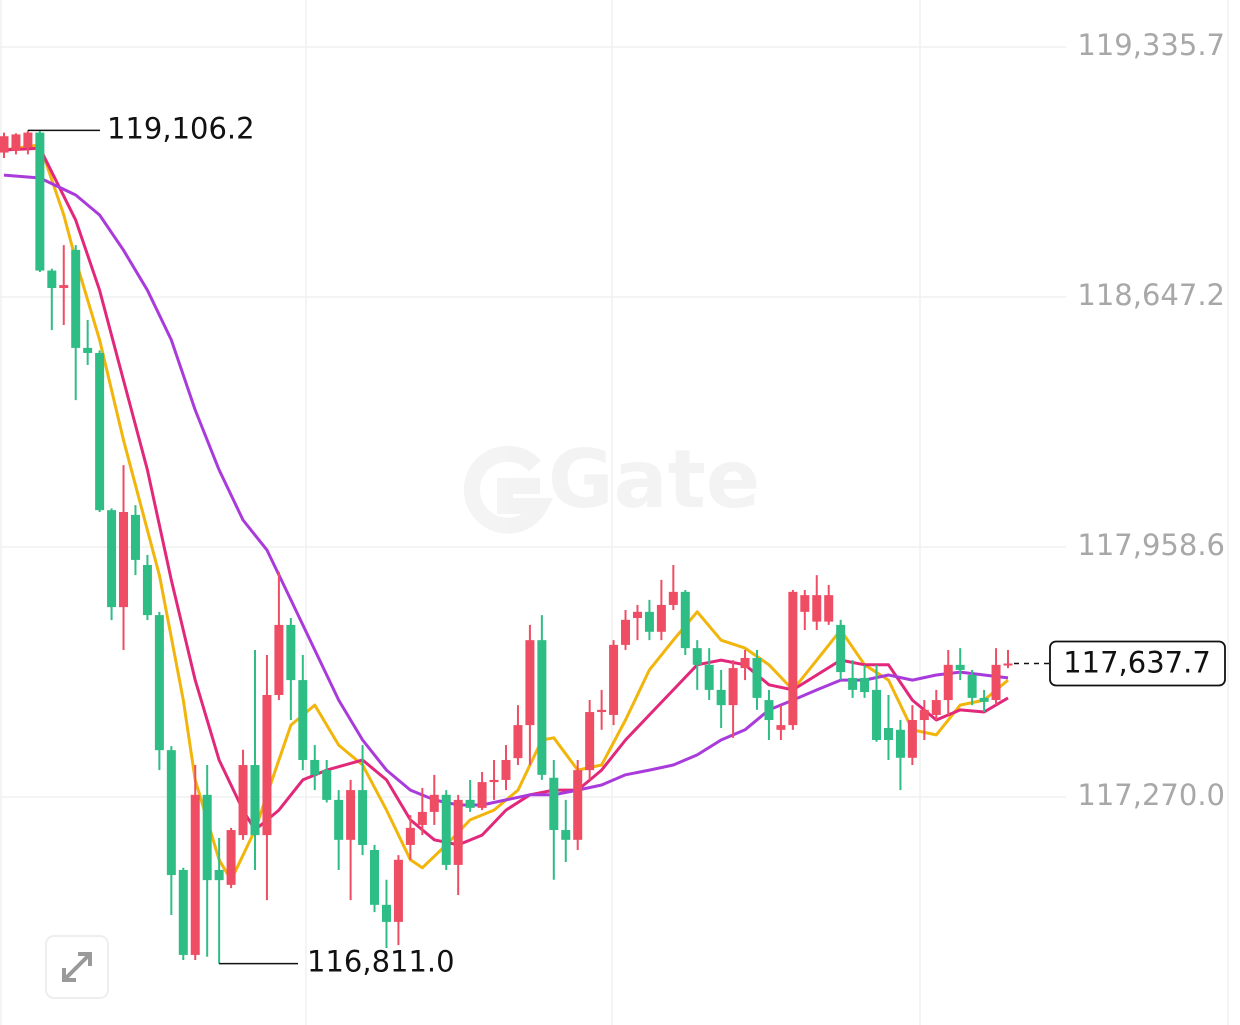  I want to click on high-marker-label: 119,106.2, so click(181, 128).